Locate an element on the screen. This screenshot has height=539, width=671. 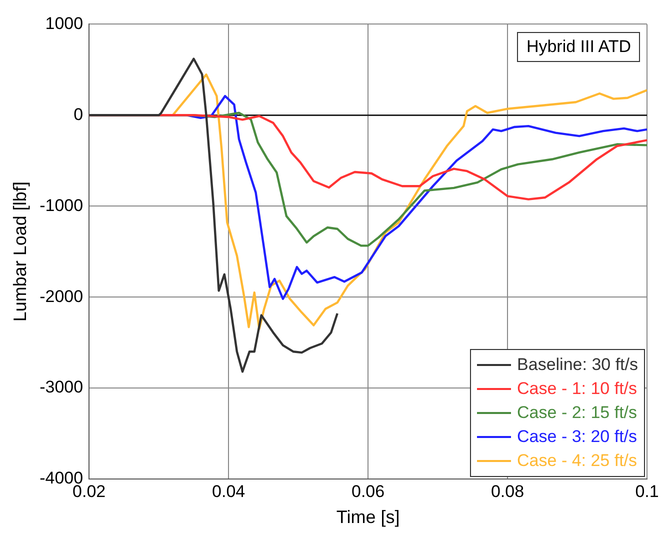
x-tick-label: 0.08 is located at coordinates (507, 491).